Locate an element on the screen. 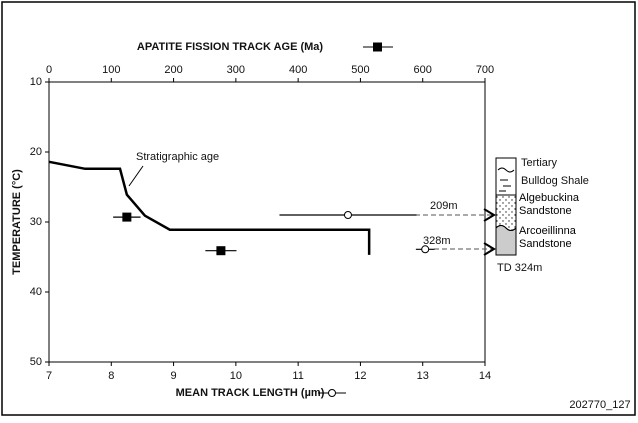  y-tick-label: 40 is located at coordinates (36, 292).